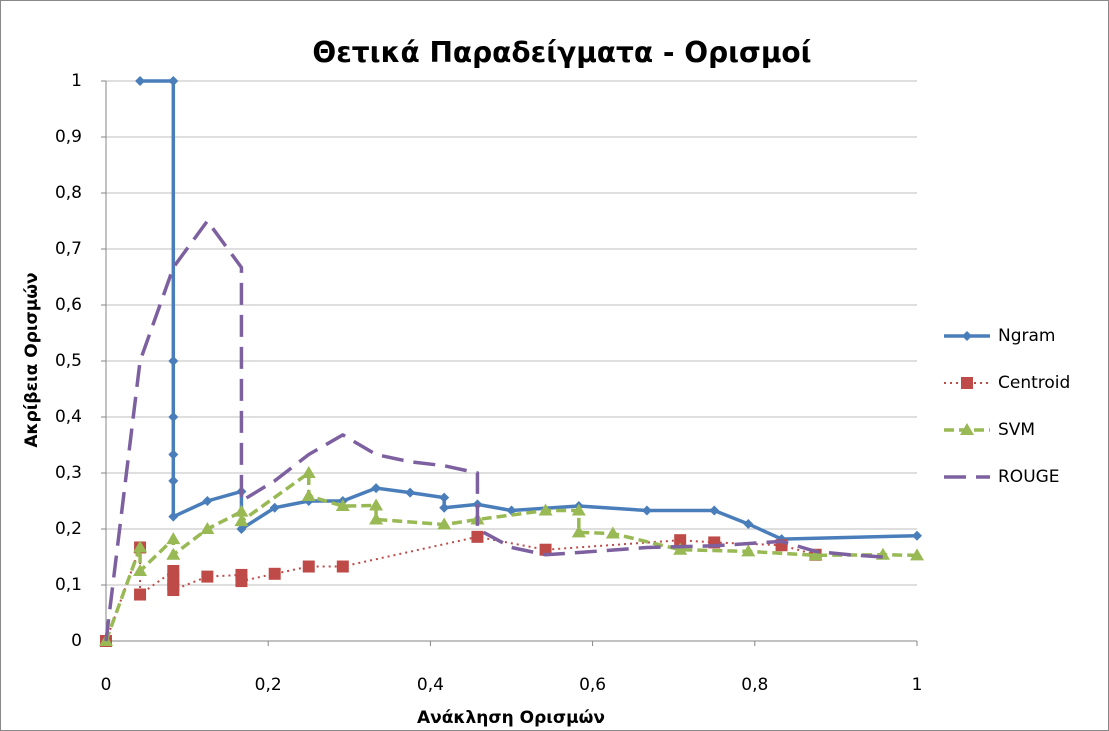 This screenshot has height=731, width=1109. What do you see at coordinates (68, 473) in the screenshot?
I see `y-tick-label: 0,3` at bounding box center [68, 473].